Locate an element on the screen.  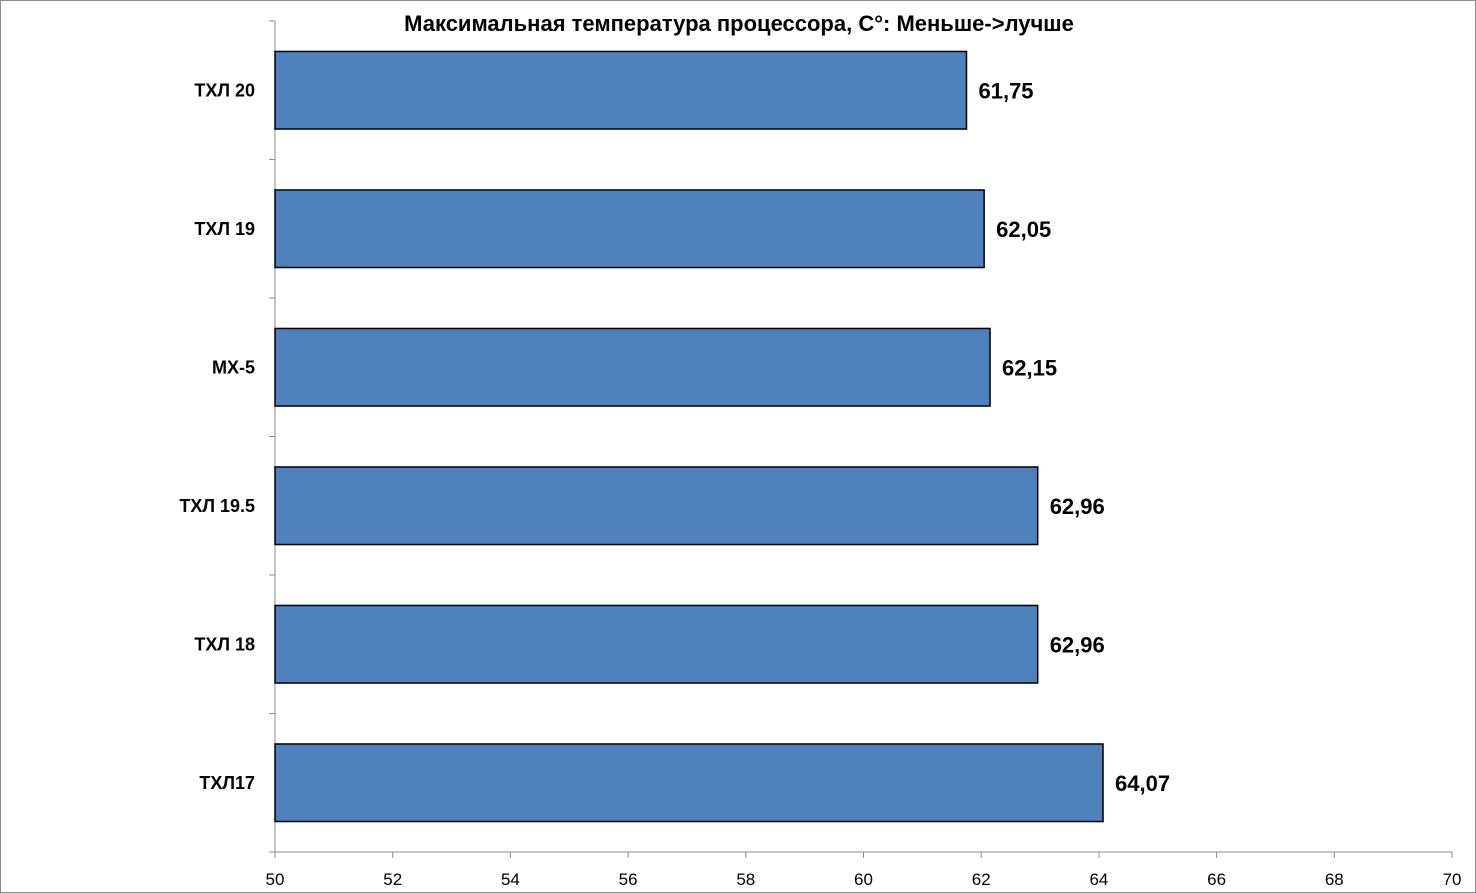
category-label: ТХЛ 20 is located at coordinates (224, 90).